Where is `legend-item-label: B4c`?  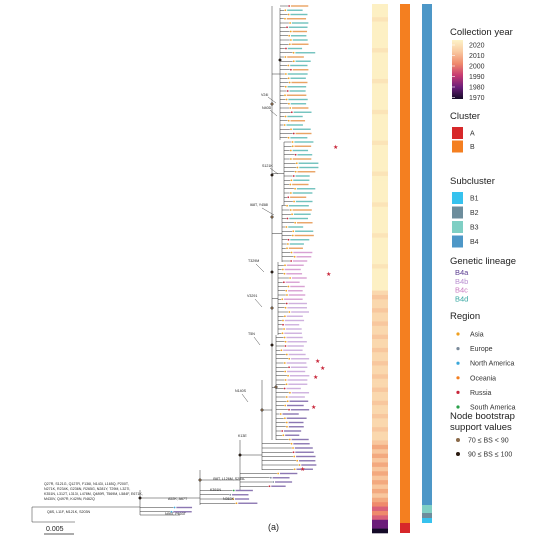
legend-item-label: B4c is located at coordinates (461, 290).